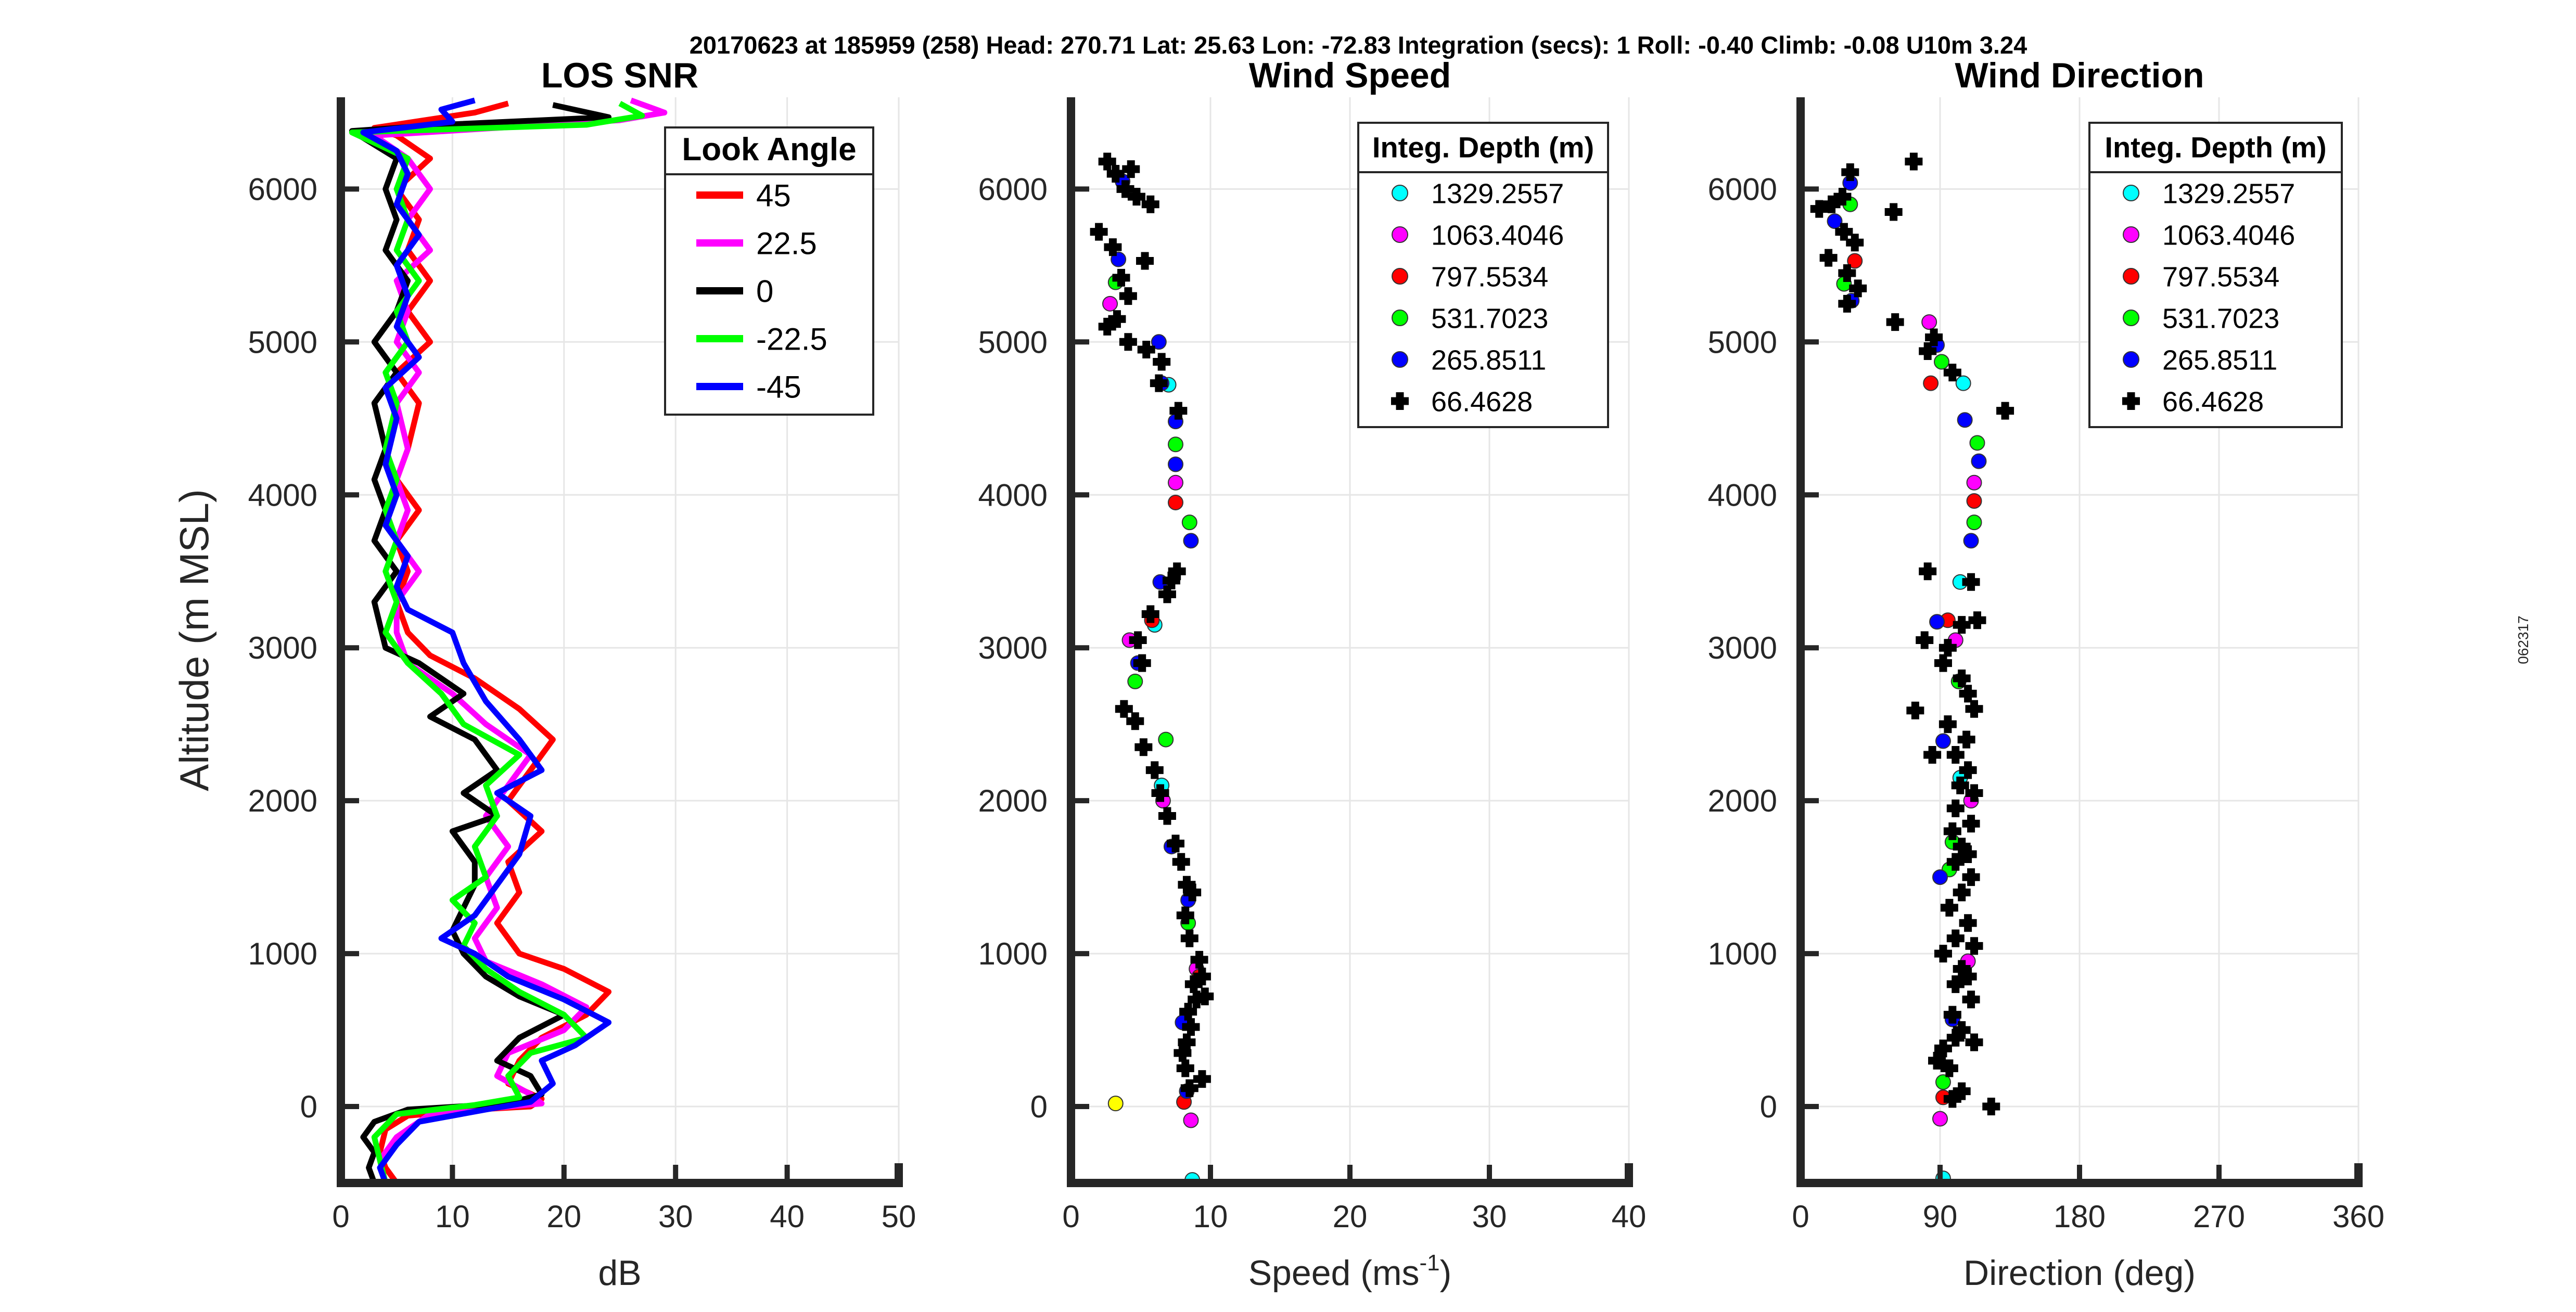  Describe the element at coordinates (2219, 1217) in the screenshot. I see `x-tick-label: 270` at that location.